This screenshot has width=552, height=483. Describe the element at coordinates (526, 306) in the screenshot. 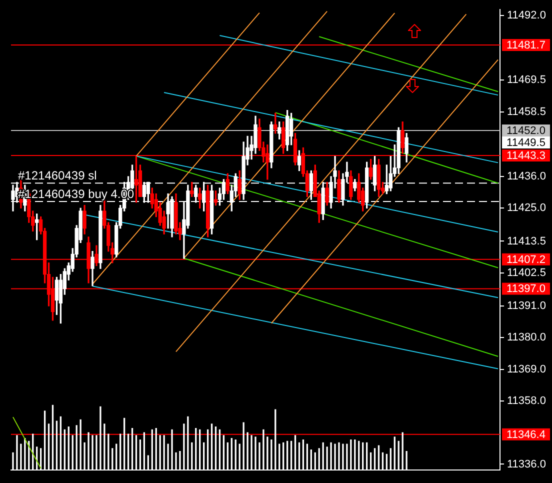

I see `y-tick-label: 11391.0` at that location.